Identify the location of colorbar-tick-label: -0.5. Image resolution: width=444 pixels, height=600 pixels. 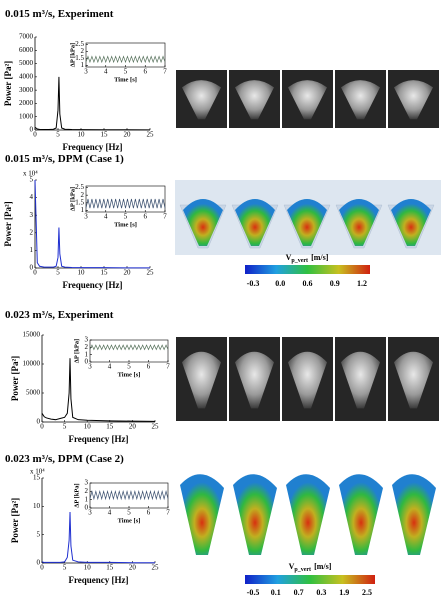
(253, 592).